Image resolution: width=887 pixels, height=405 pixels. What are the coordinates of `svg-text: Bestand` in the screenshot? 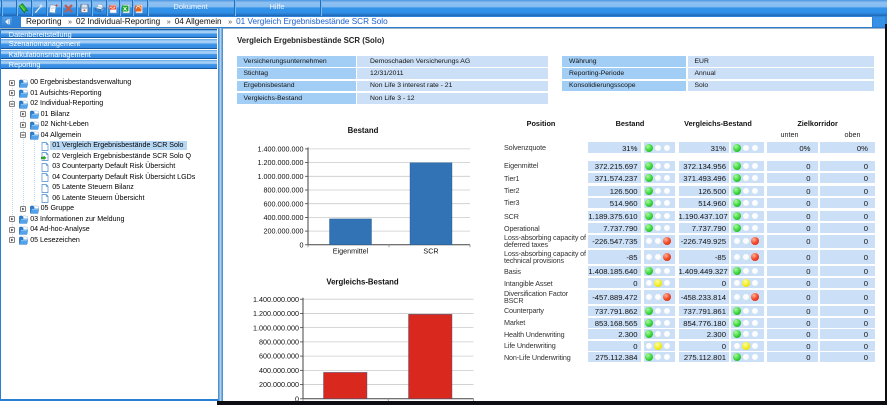 It's located at (363, 130).